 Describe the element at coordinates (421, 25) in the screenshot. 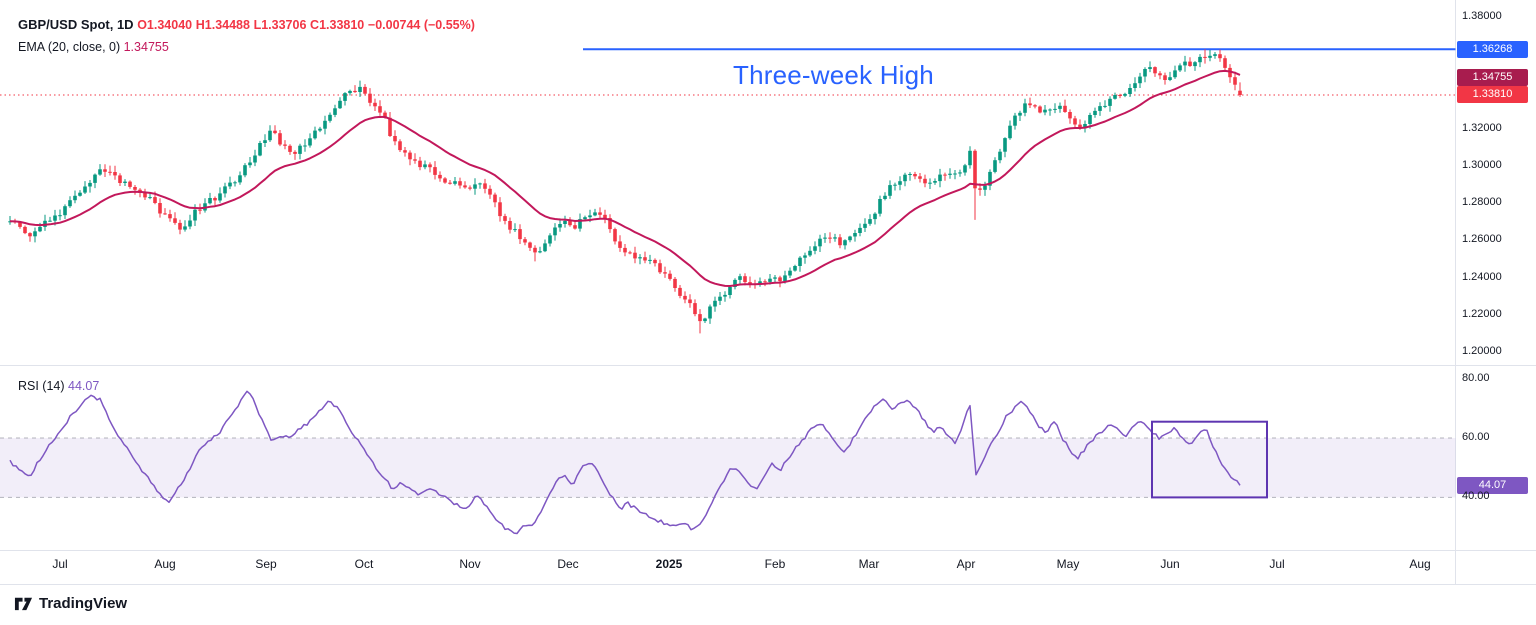

I see `ohlc-change: −0.00744 (−0.55%)` at that location.